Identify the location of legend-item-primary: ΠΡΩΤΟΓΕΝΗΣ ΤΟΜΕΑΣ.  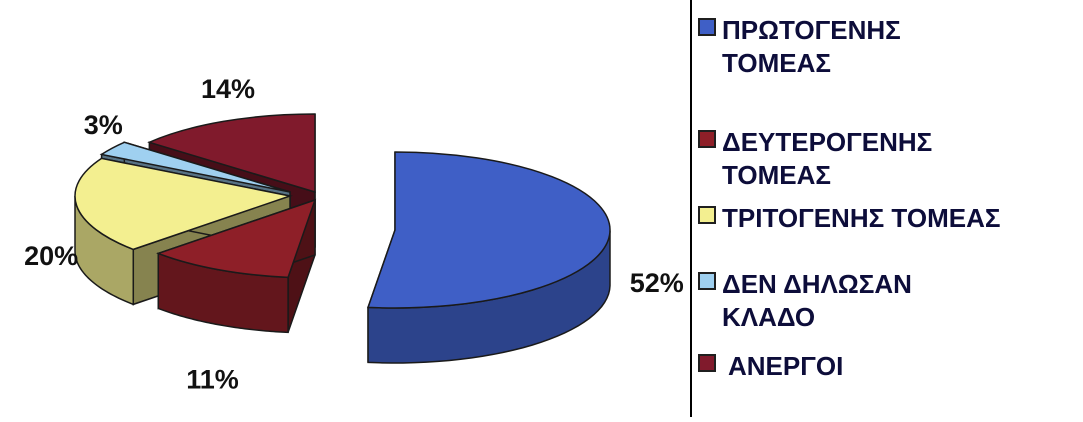
(799, 47).